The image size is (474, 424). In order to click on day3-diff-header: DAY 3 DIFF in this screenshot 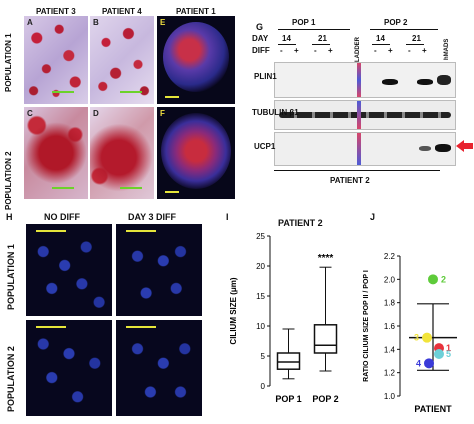, I will do `click(152, 217)`.